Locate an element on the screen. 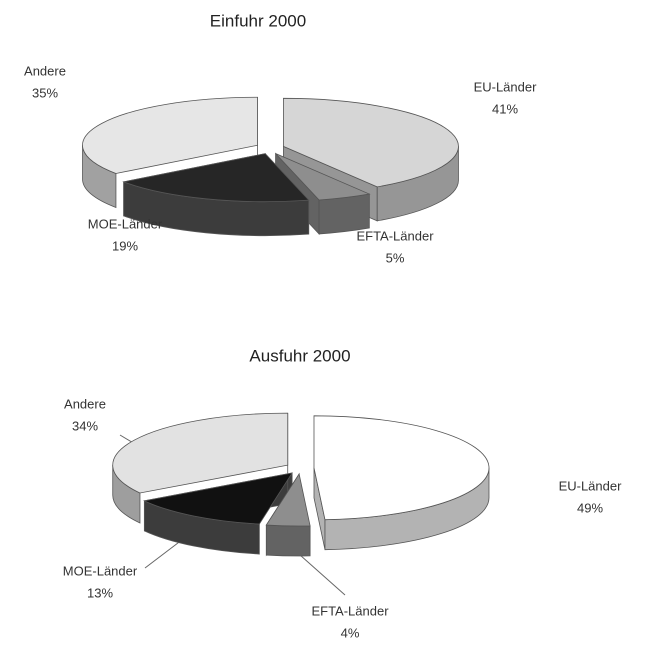 This screenshot has width=650, height=647. value-label: 41% is located at coordinates (505, 108).